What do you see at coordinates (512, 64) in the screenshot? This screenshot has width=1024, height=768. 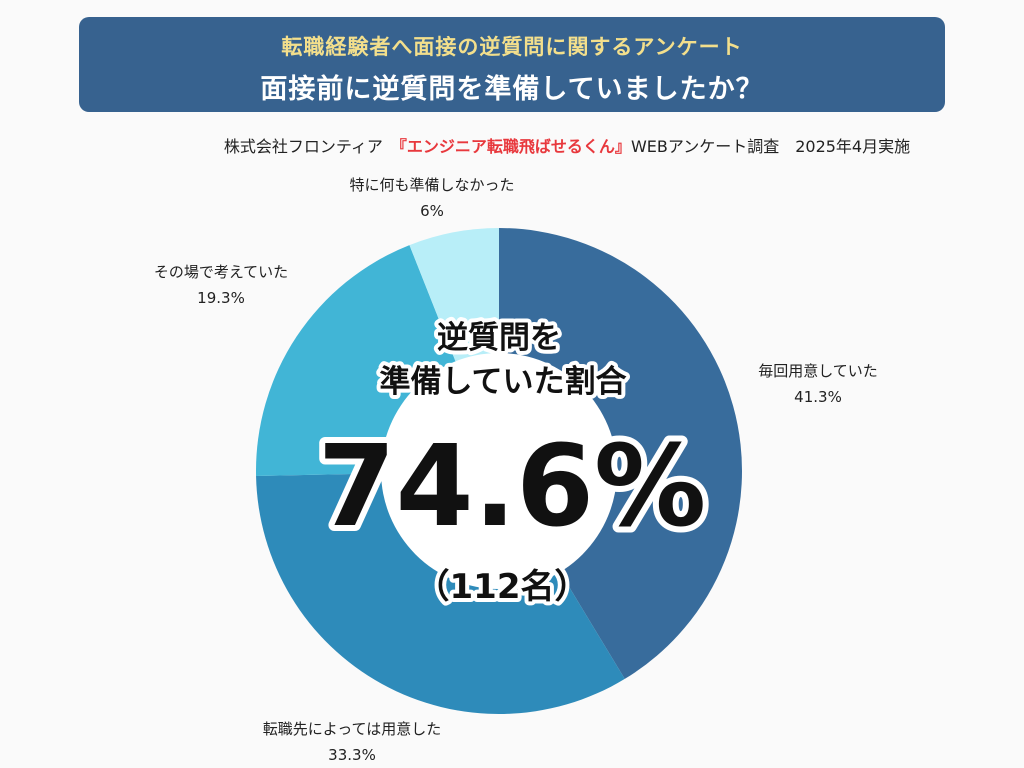 I see `chart-header: 転職経験者へ面接の逆質問に関するアンケート 面接前に逆質問を準備していましたか？` at bounding box center [512, 64].